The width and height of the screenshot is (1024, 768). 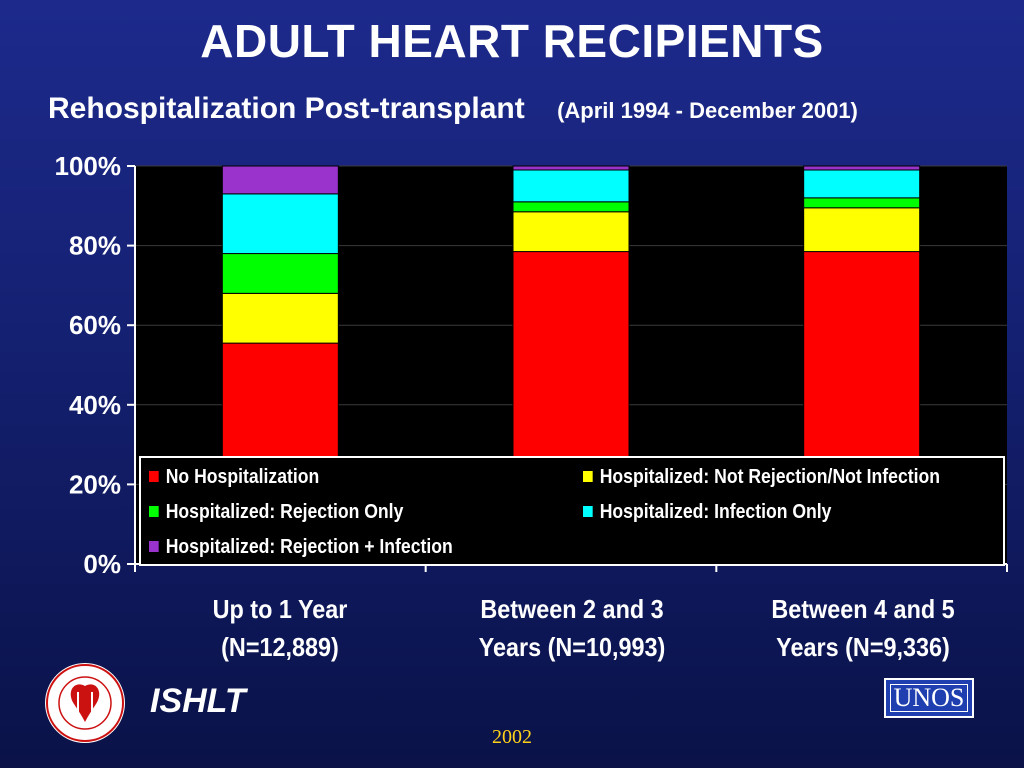 What do you see at coordinates (286, 108) in the screenshot?
I see `subtitle-text: Rehospitalization Post-transplant` at bounding box center [286, 108].